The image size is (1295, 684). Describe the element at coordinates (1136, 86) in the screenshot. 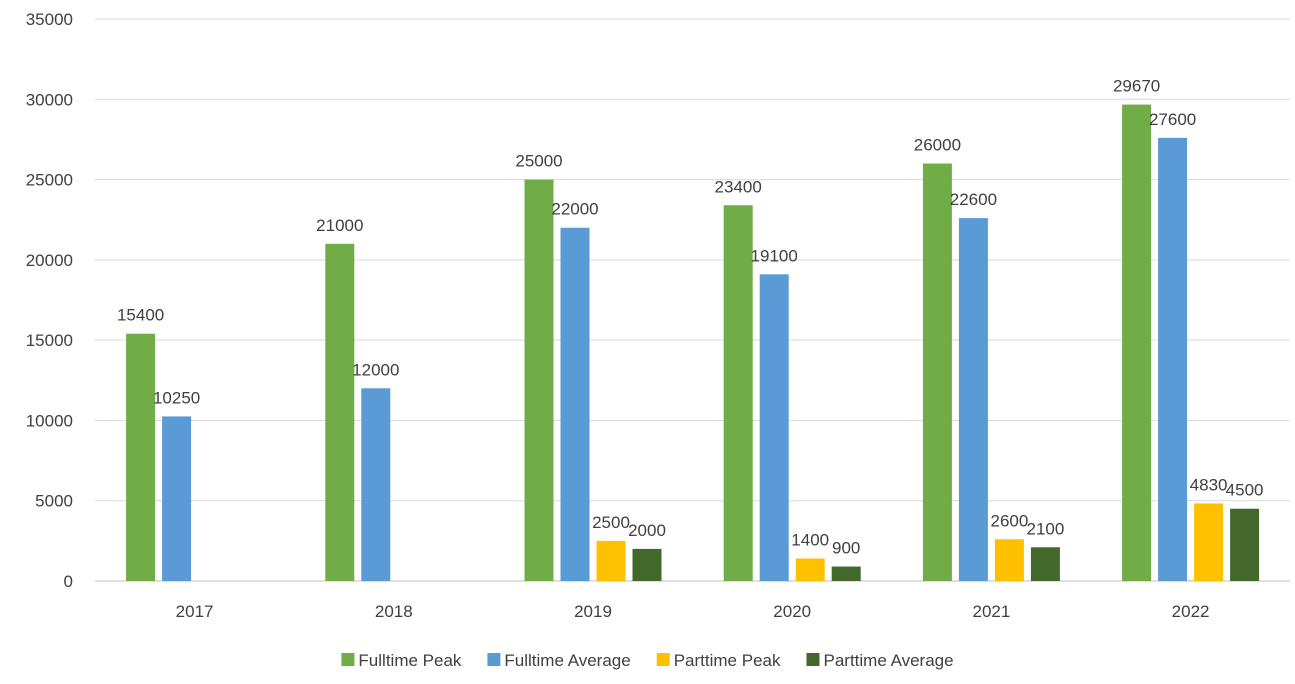

I see `data-label: 29670` at that location.